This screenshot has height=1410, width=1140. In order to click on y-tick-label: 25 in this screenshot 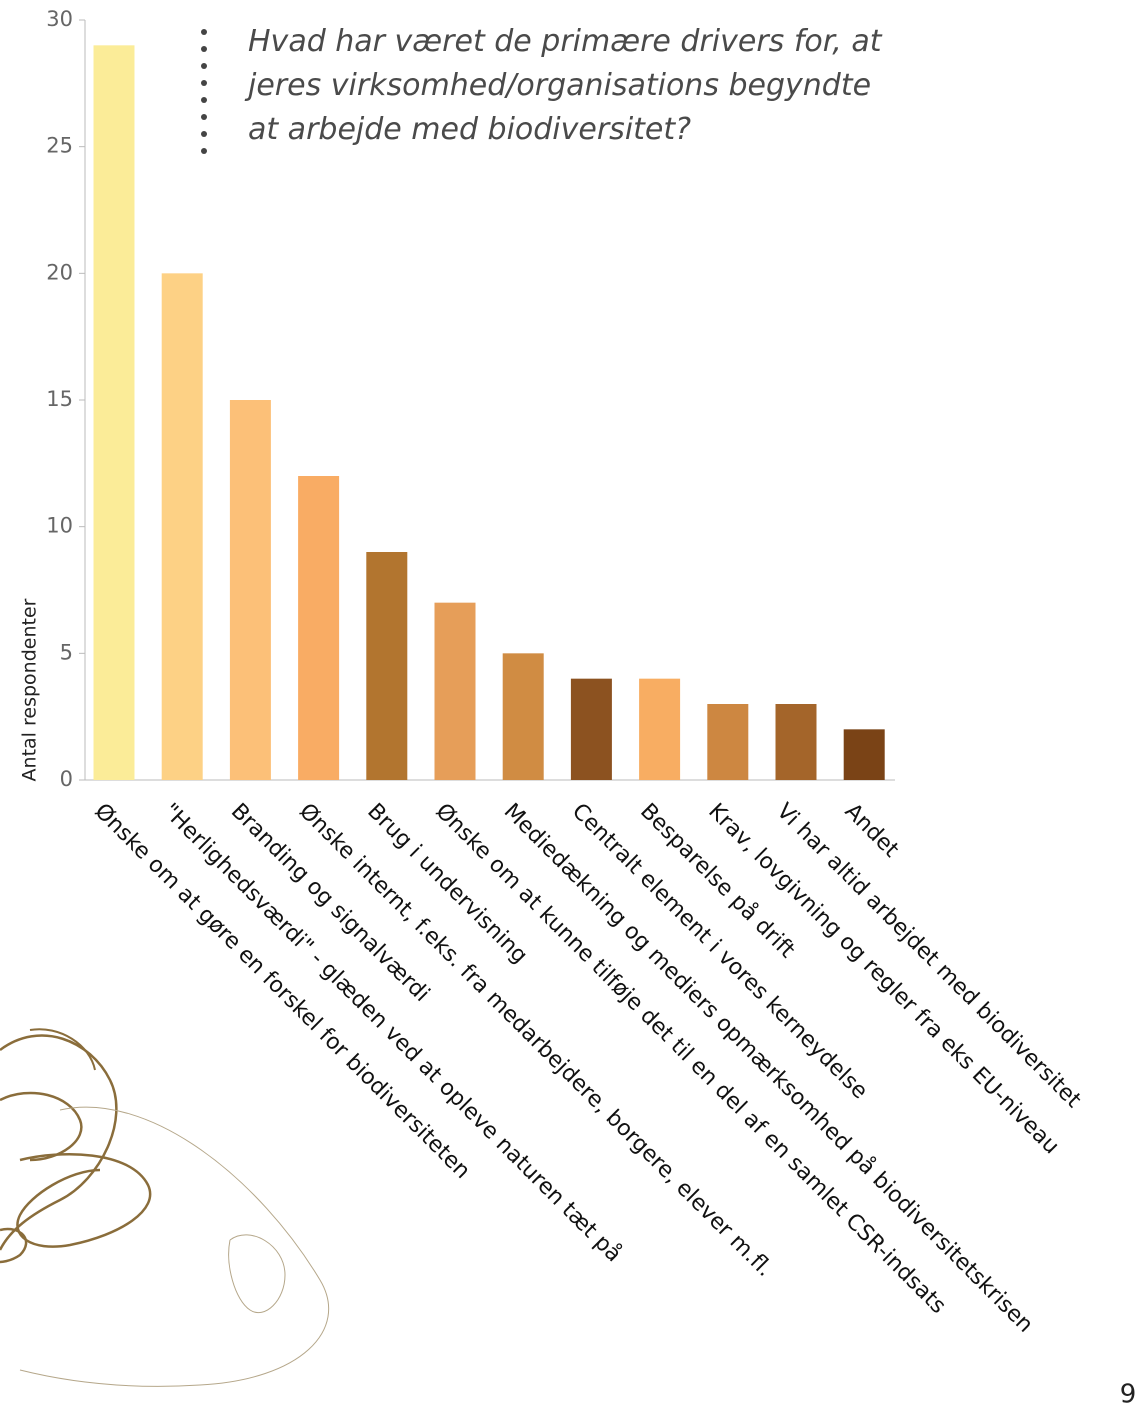, I will do `click(59, 146)`.